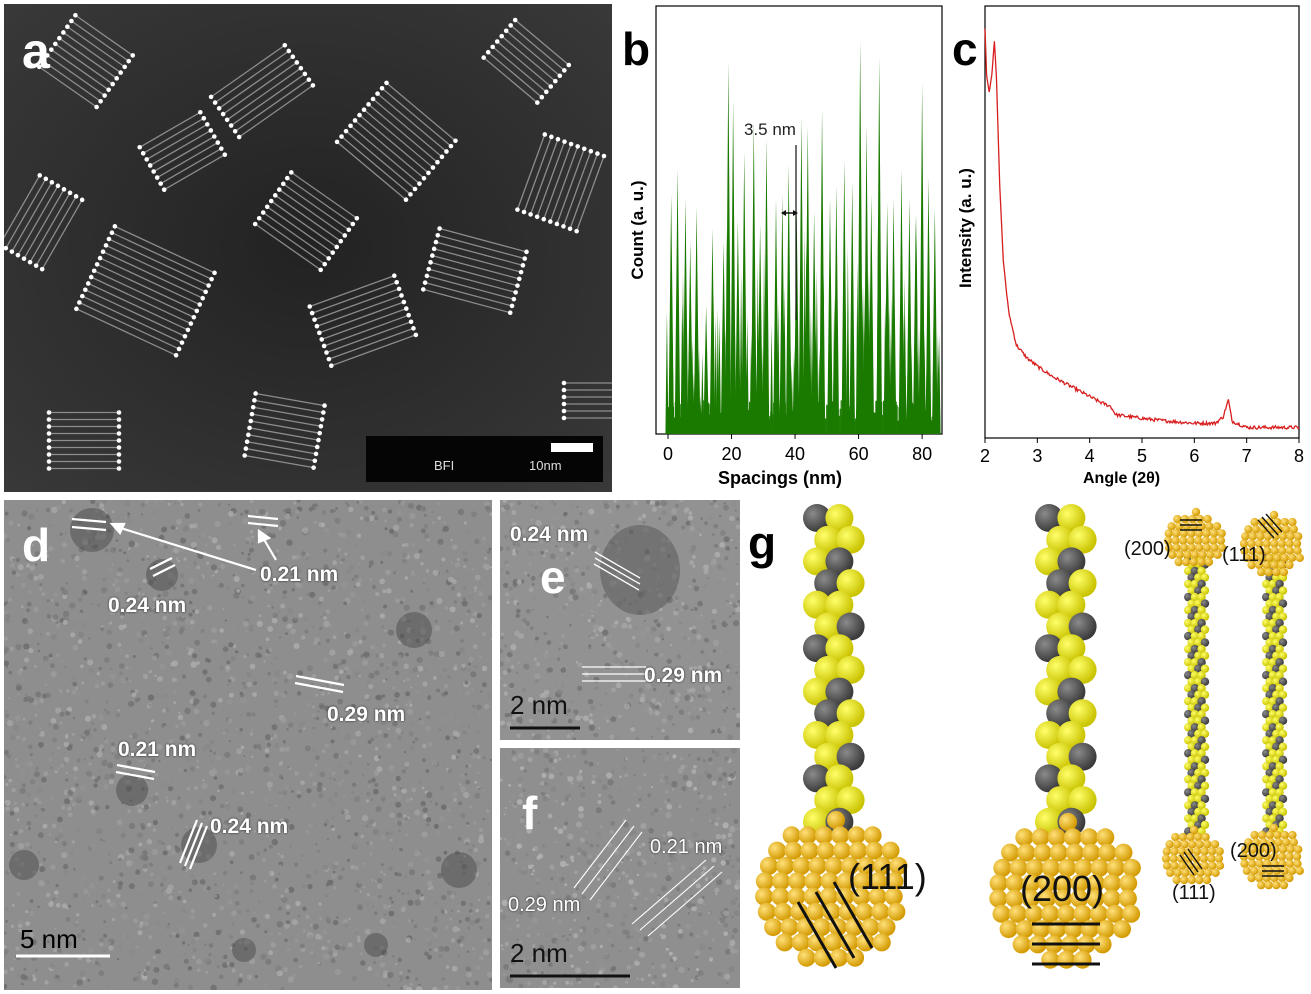 This screenshot has width=1311, height=994. Describe the element at coordinates (744, 292) in the screenshot. I see `histogram-peak` at that location.